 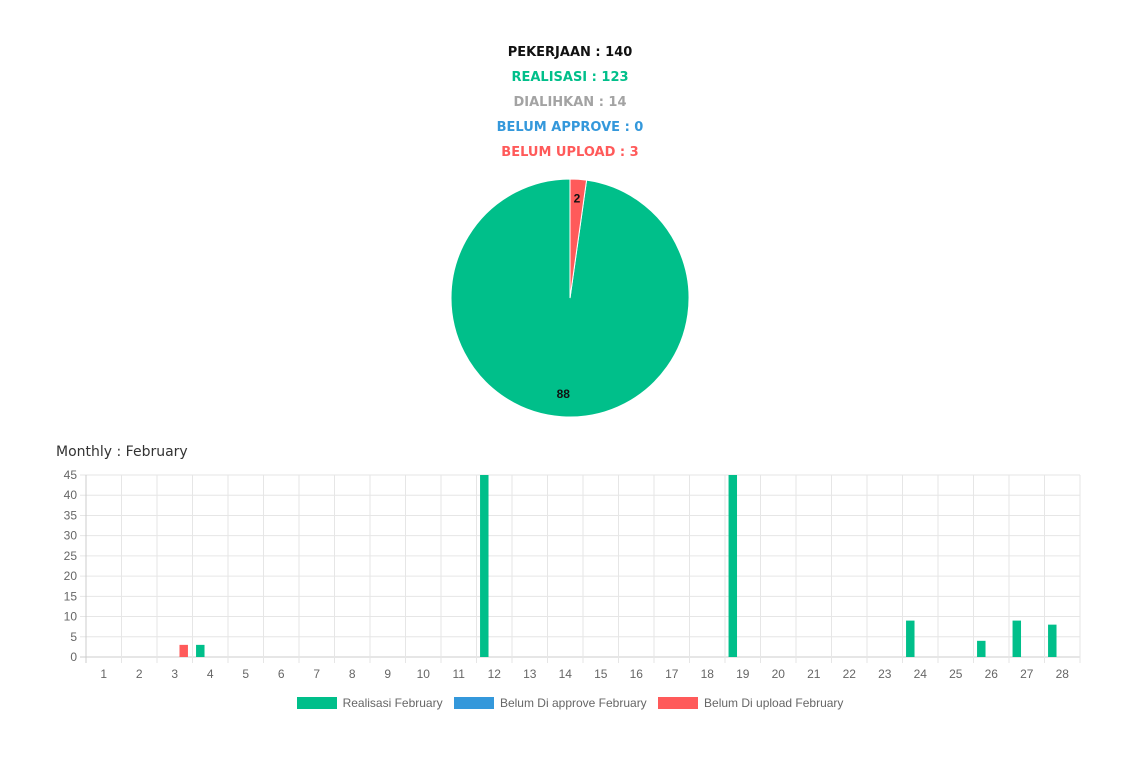 I want to click on y-tick-label: 0, so click(x=73, y=657).